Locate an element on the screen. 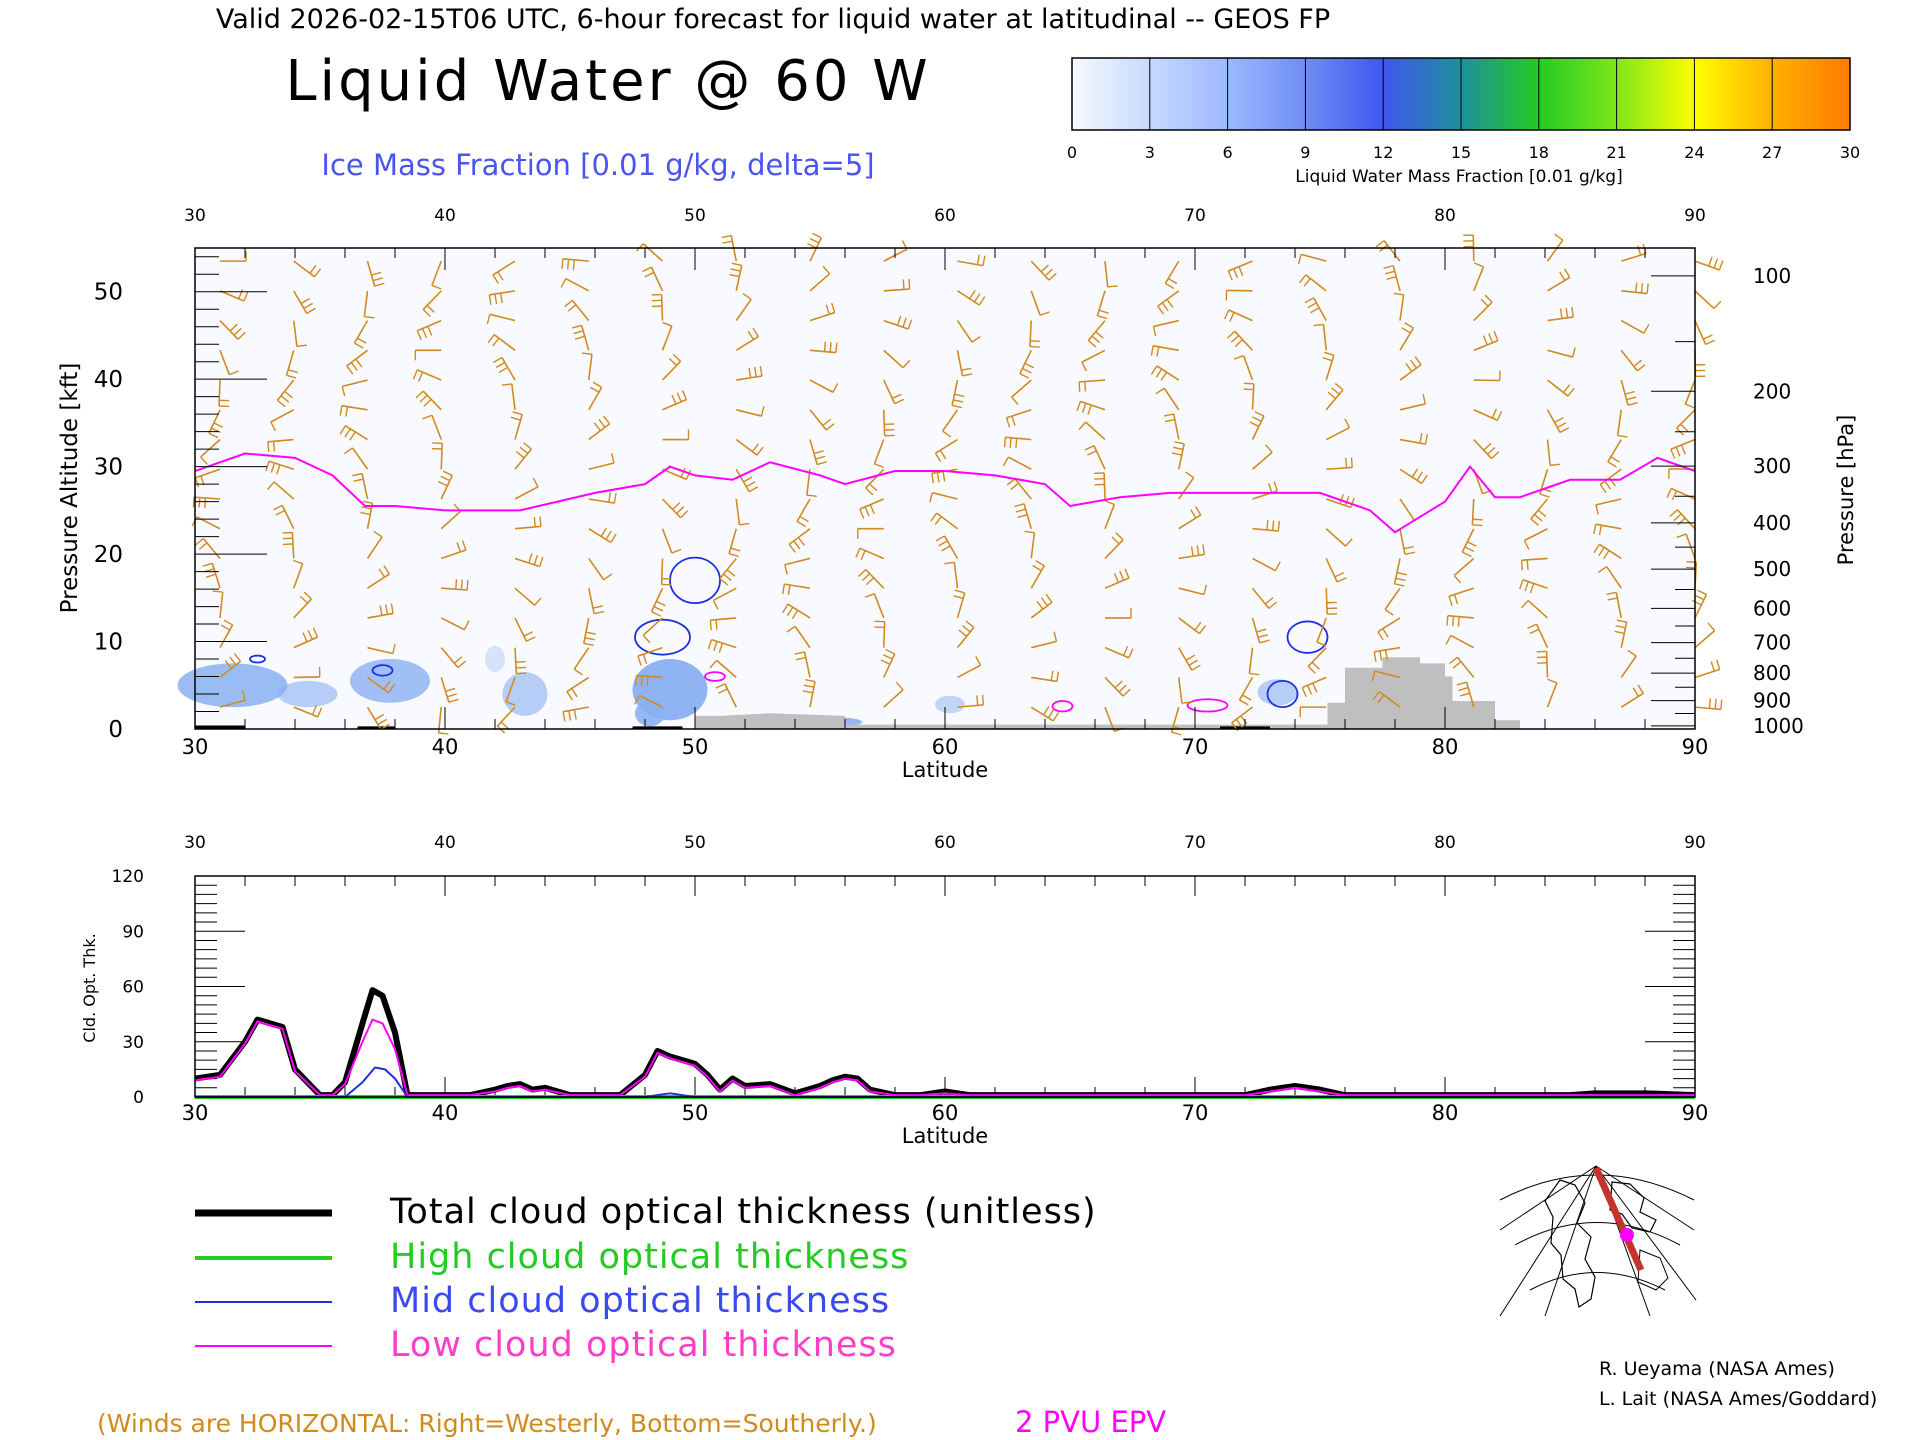 This screenshot has width=1920, height=1440. y-tick-label-right: 900 is located at coordinates (1772, 701).